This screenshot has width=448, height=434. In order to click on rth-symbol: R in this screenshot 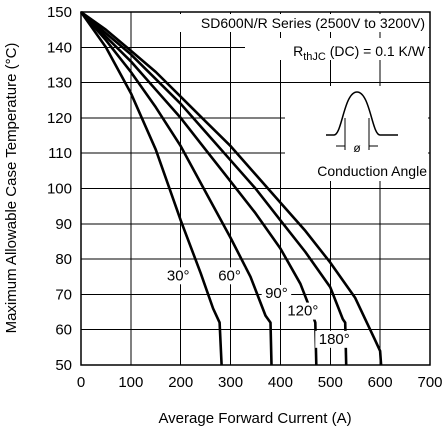, I will do `click(298, 51)`.